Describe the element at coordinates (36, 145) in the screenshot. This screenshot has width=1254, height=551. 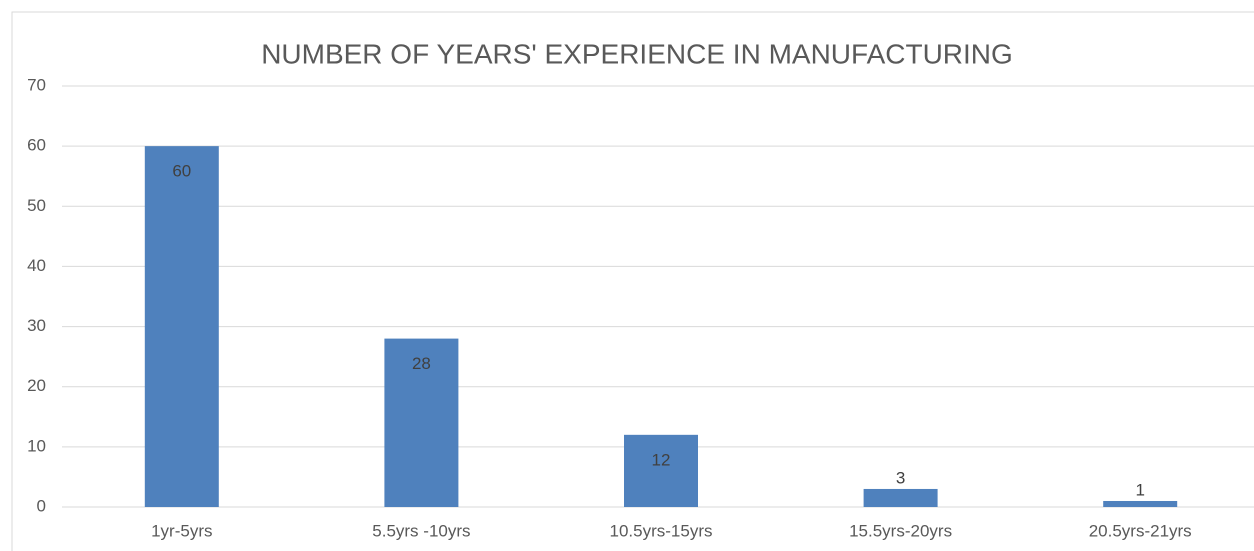
I see `y-tick-label: 60` at that location.